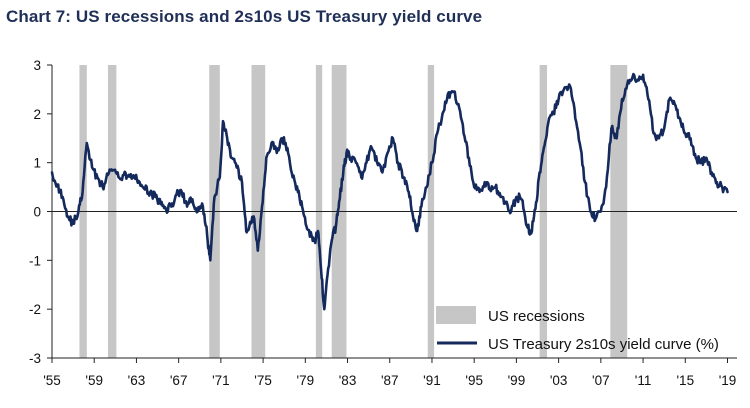 The image size is (750, 408). Describe the element at coordinates (306, 380) in the screenshot. I see `x-tick-label: '79` at that location.